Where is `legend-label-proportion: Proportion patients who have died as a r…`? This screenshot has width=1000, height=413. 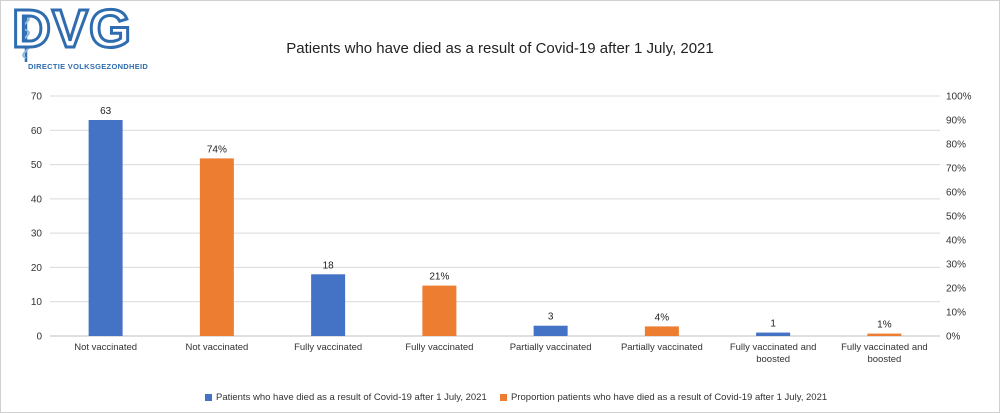
legend-label-proportion: Proportion patients who have died as a r… is located at coordinates (669, 397).